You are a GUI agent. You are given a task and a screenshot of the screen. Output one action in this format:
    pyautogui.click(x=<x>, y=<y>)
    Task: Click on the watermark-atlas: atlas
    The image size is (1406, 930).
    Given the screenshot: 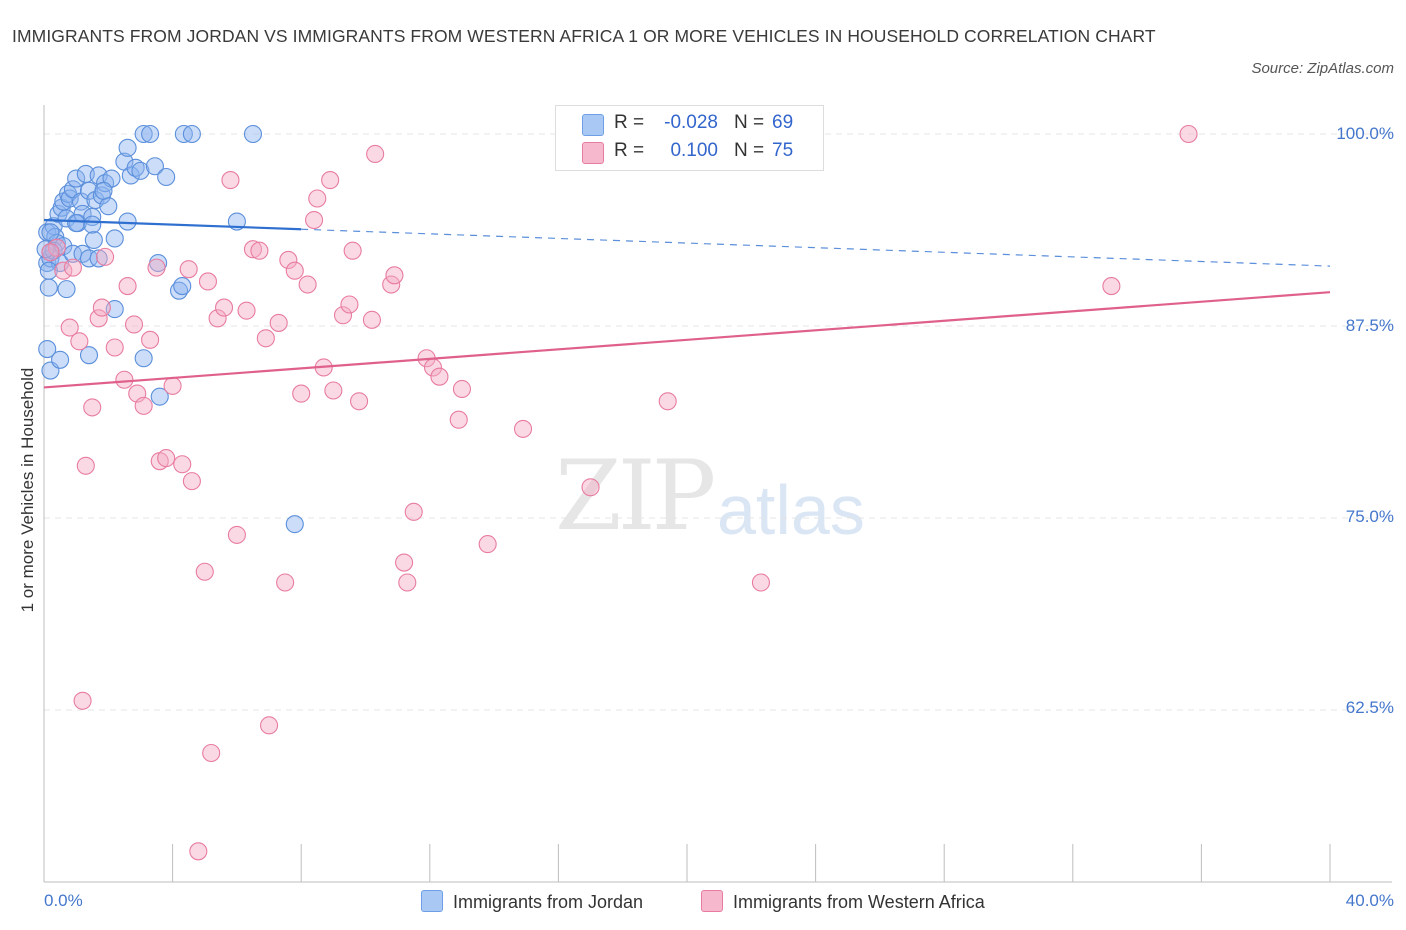 What is the action you would take?
    pyautogui.click(x=791, y=510)
    